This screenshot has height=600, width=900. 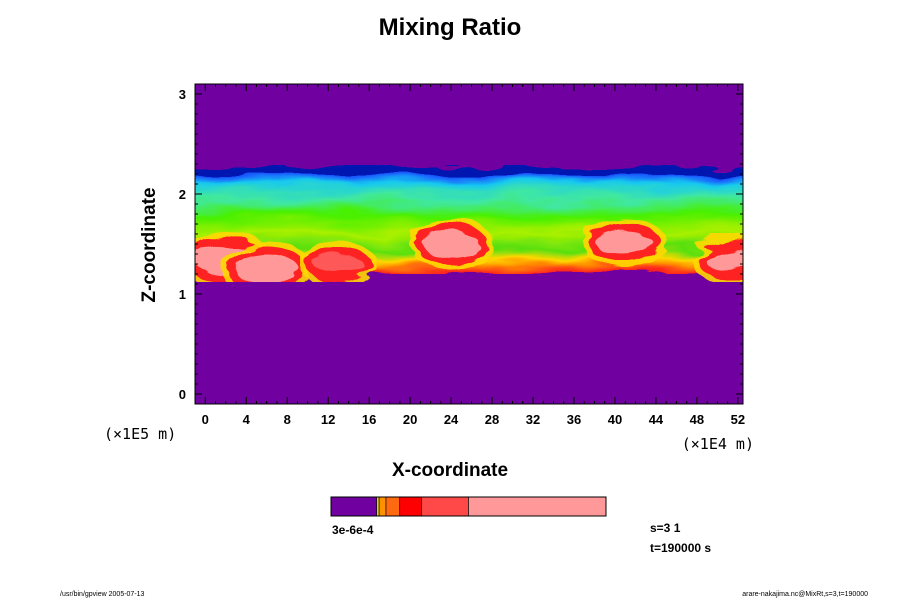 What do you see at coordinates (656, 419) in the screenshot?
I see `x-tick-label: 44` at bounding box center [656, 419].